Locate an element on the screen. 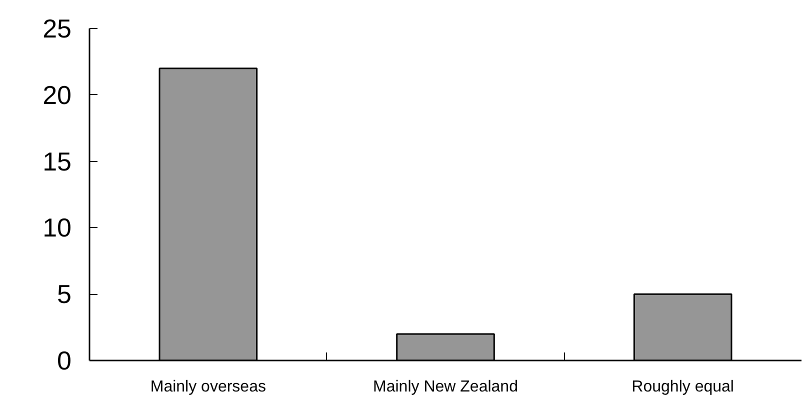  y-tick-label: 25 is located at coordinates (57, 29).